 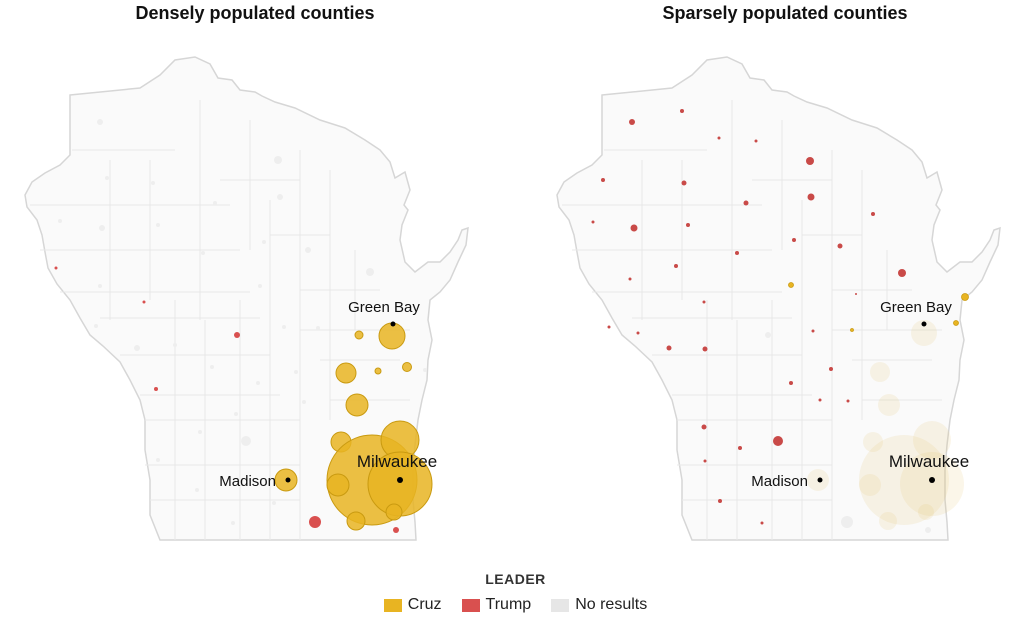 I want to click on grey-dots-sparse, so click(x=848, y=432).